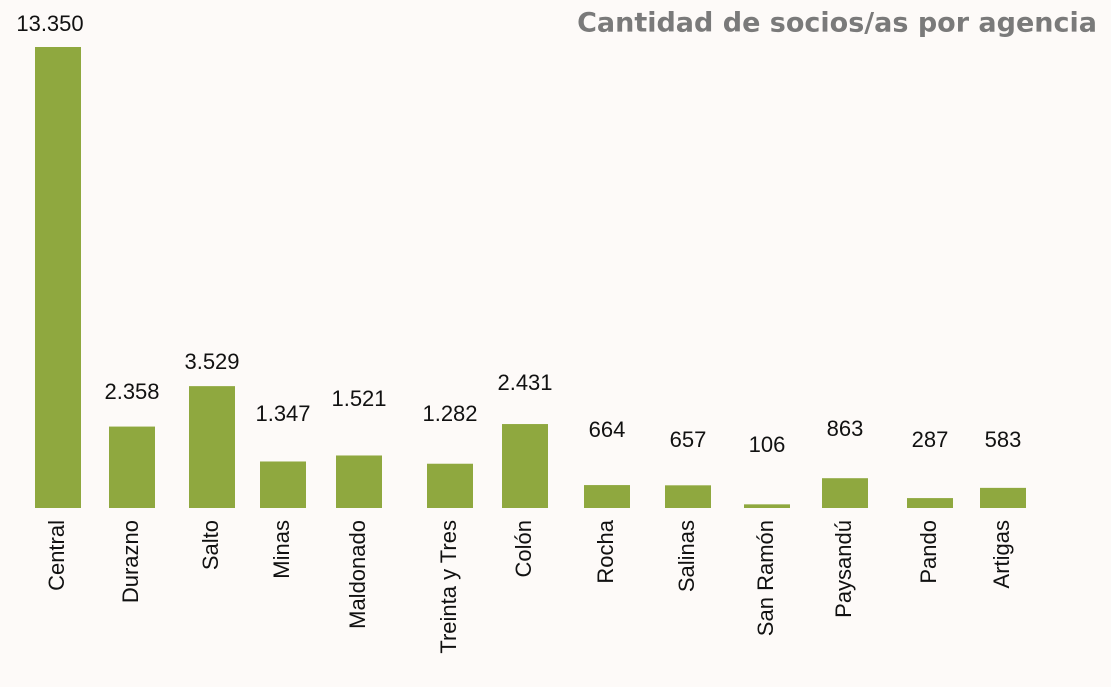  I want to click on x-tick-label: Colón, so click(523, 548).